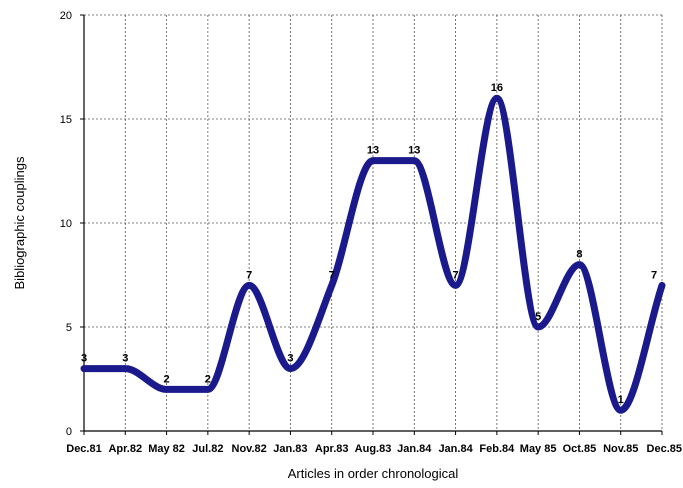 The width and height of the screenshot is (683, 488). What do you see at coordinates (69, 432) in the screenshot?
I see `y-tick-label: 0` at bounding box center [69, 432].